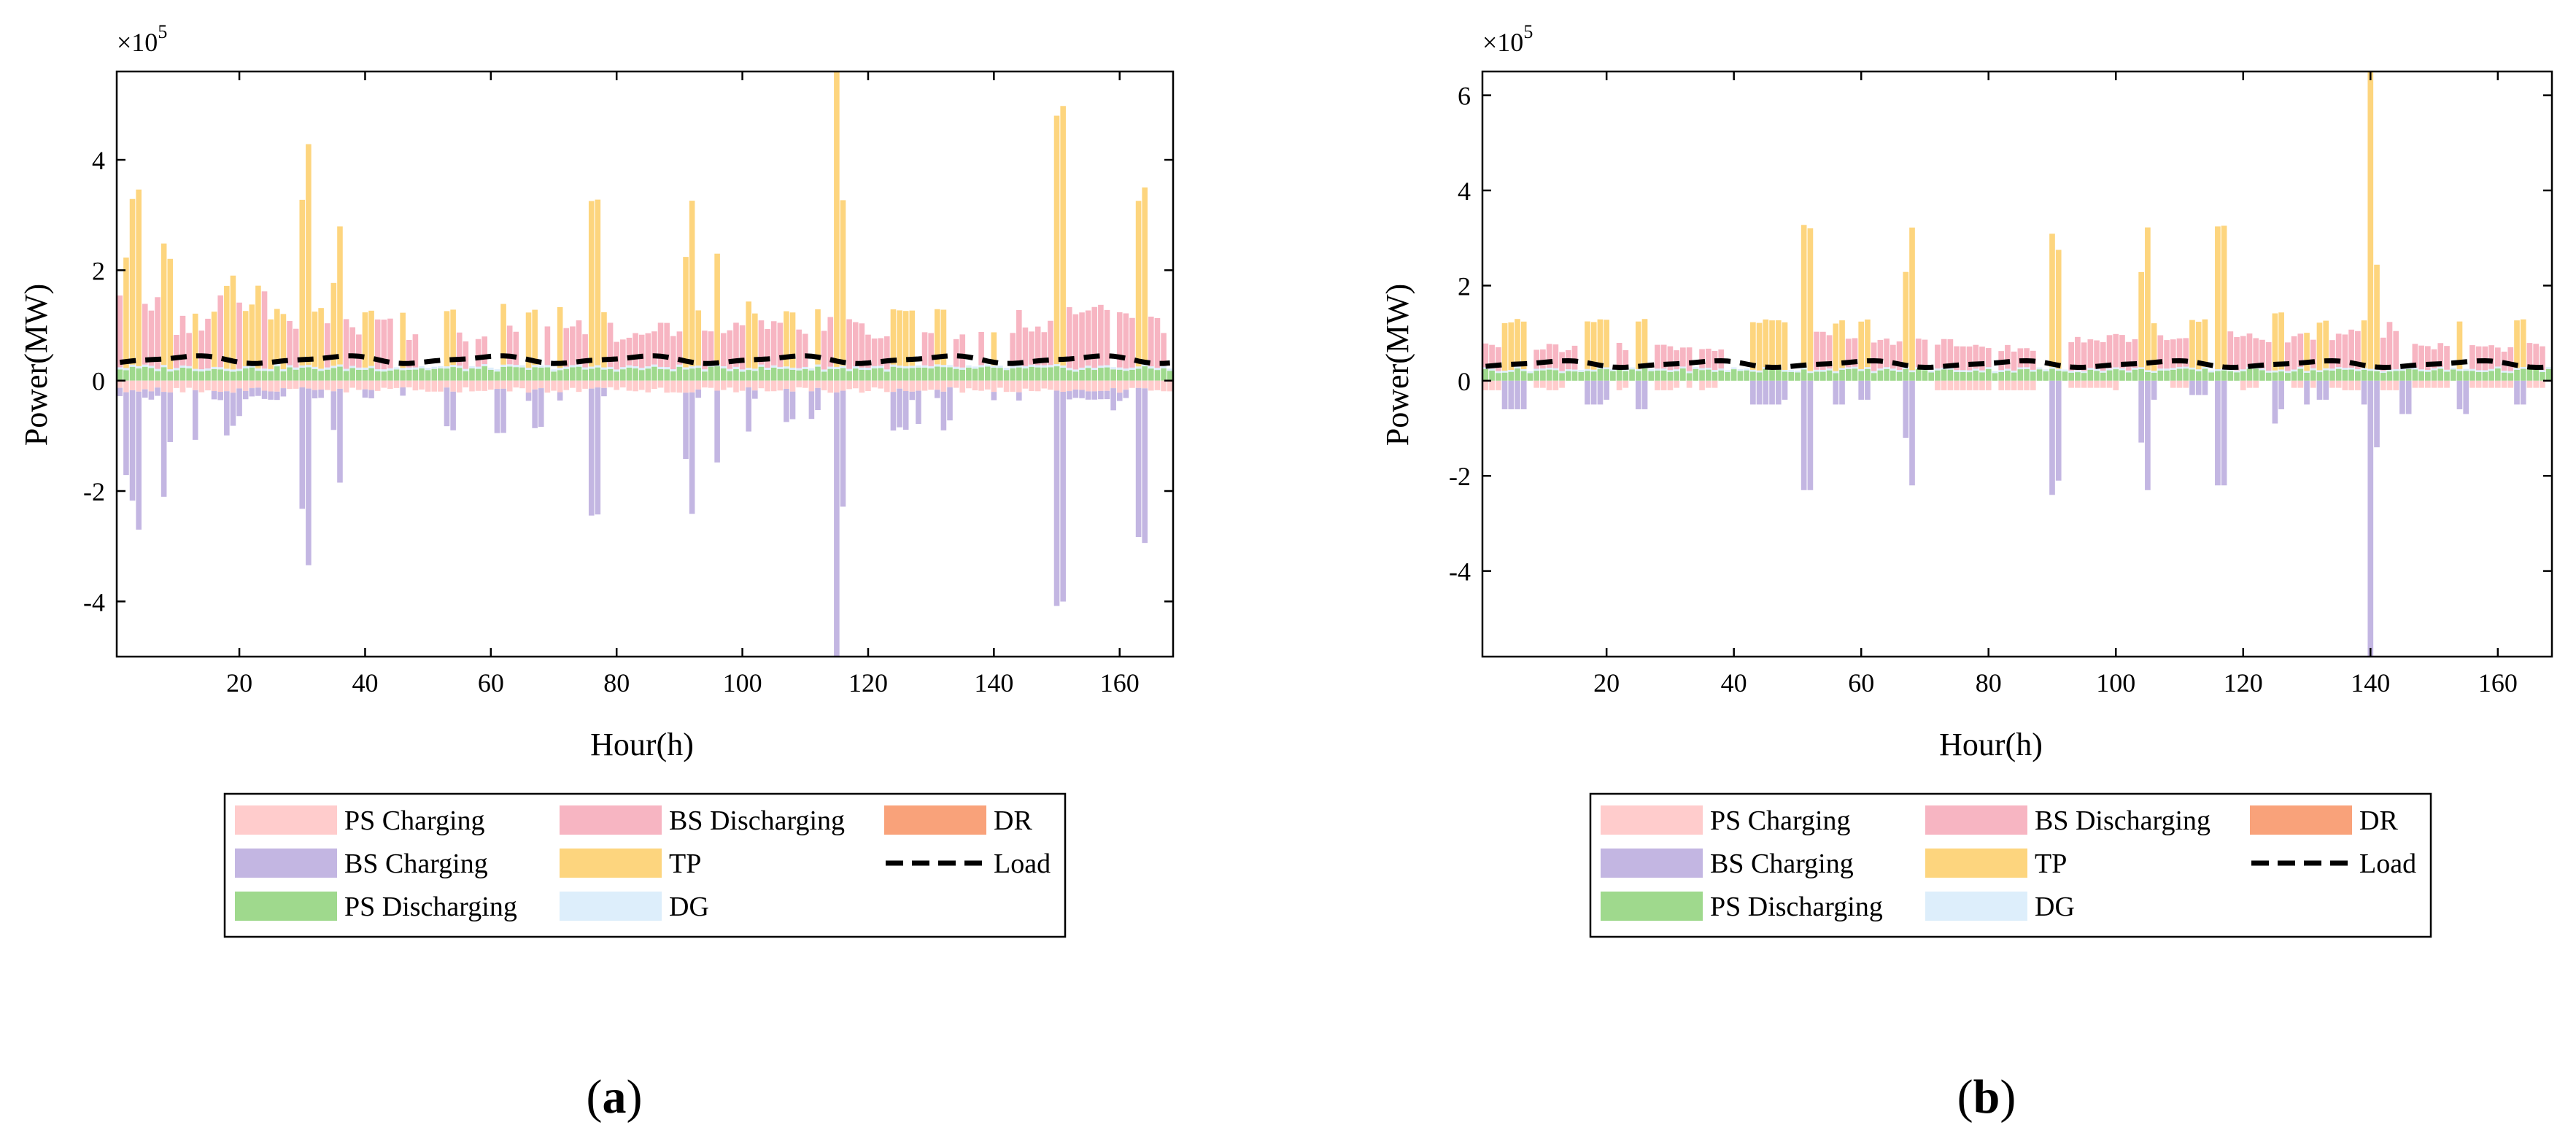 This screenshot has height=1144, width=2576. Describe the element at coordinates (94, 491) in the screenshot. I see `y-tick-label: -2` at that location.